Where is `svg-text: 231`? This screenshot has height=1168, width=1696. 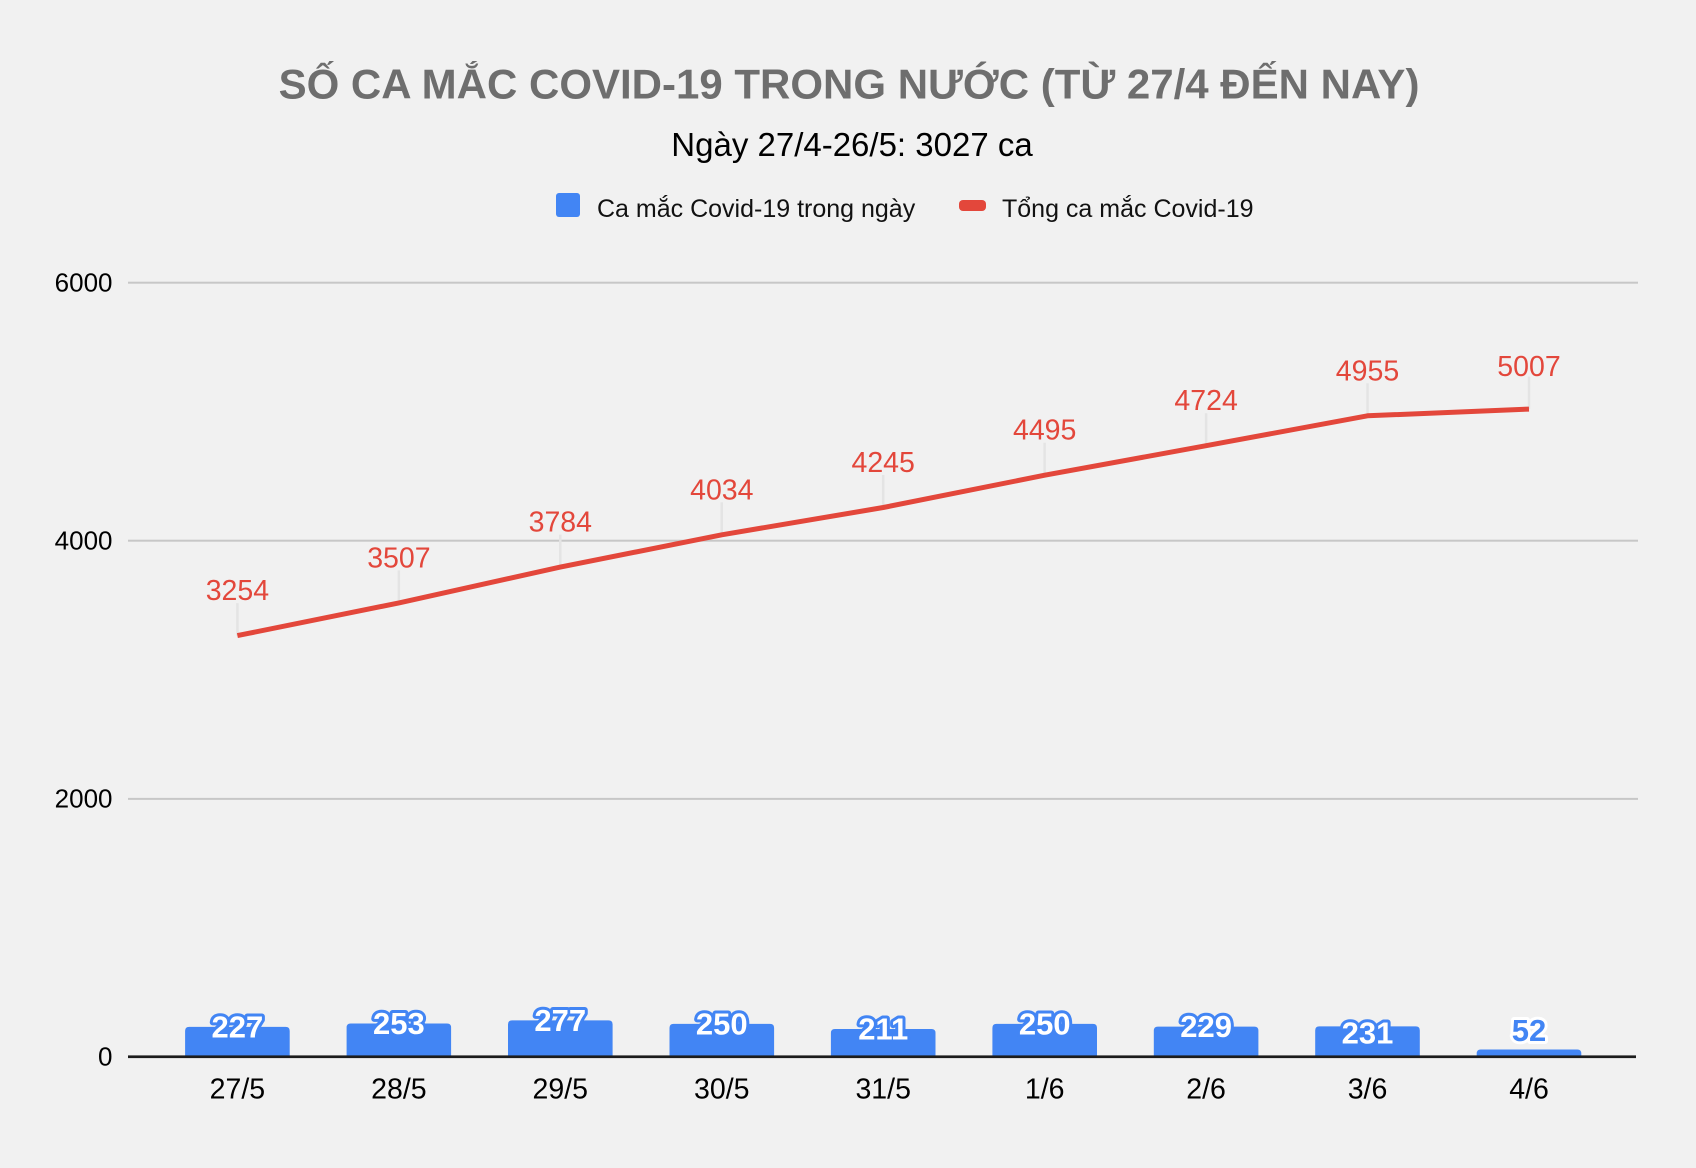
svg-text: 231 is located at coordinates (1368, 1032).